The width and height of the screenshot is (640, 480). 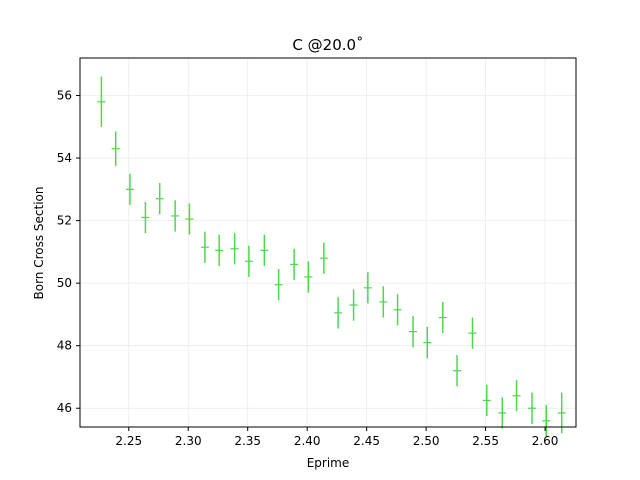 I want to click on x-tick-label: 2.60, so click(x=545, y=441).